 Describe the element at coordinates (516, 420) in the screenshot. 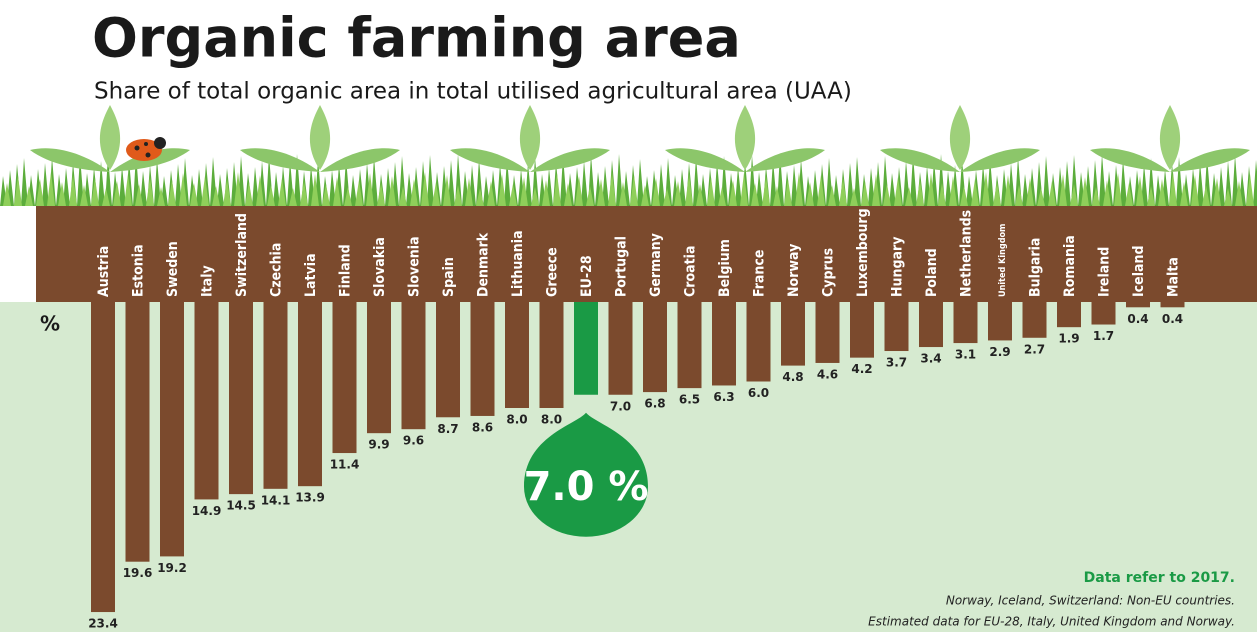

I see `value-label: 8.0` at that location.